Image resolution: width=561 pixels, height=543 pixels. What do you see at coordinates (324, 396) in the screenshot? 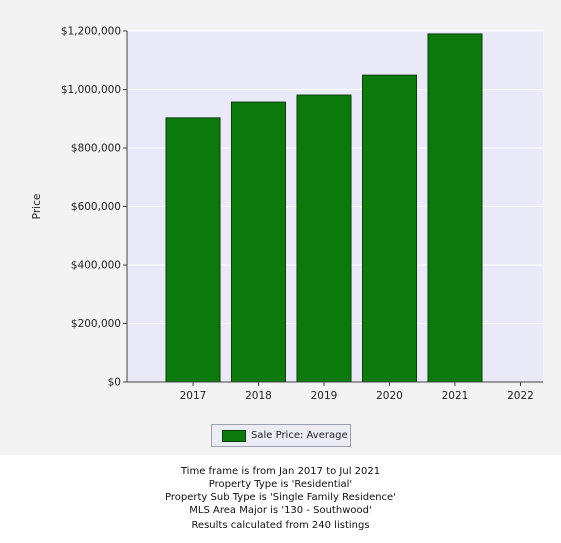
I see `x-tick-label: 2019` at bounding box center [324, 396].